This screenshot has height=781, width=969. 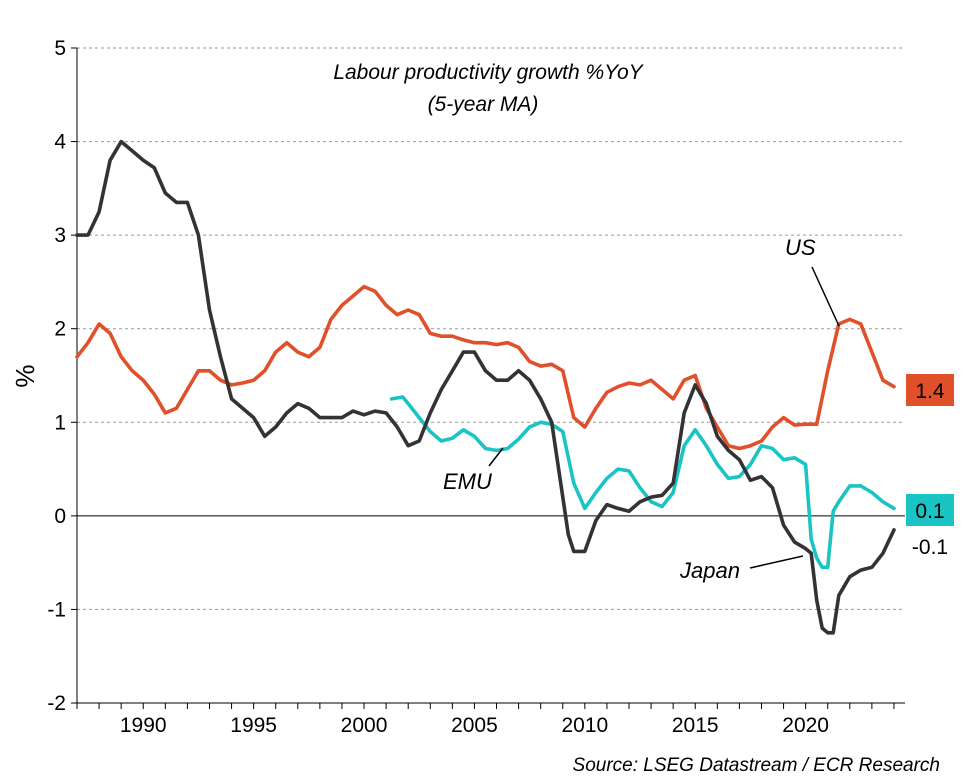 I want to click on y-tick-label: 4, so click(x=60, y=142).